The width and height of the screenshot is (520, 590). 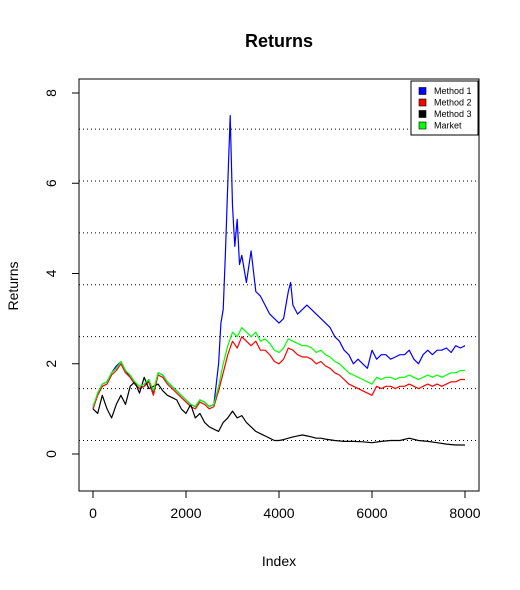 What do you see at coordinates (51, 183) in the screenshot?
I see `y-tick-label: 6` at bounding box center [51, 183].